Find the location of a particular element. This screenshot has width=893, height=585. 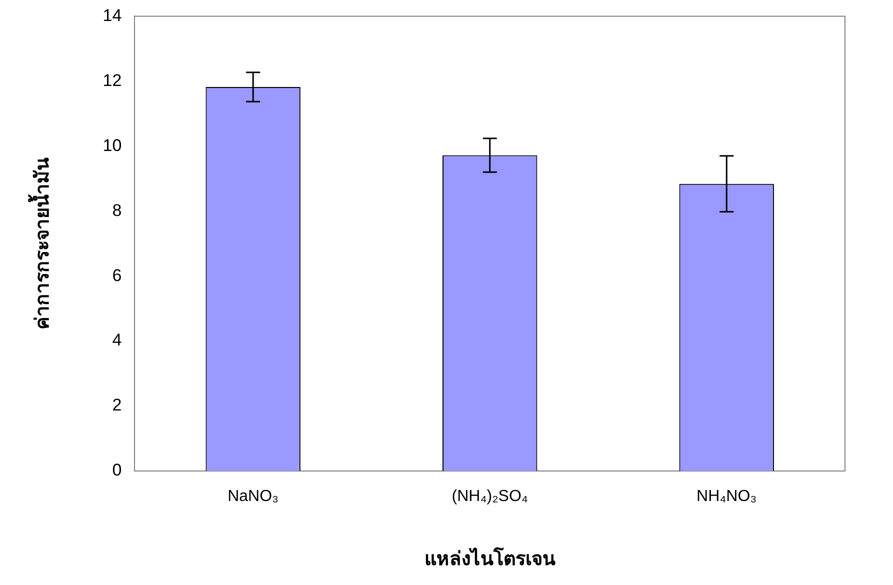

x-axis-title: แหล่งไนโตรเจน is located at coordinates (490, 558).